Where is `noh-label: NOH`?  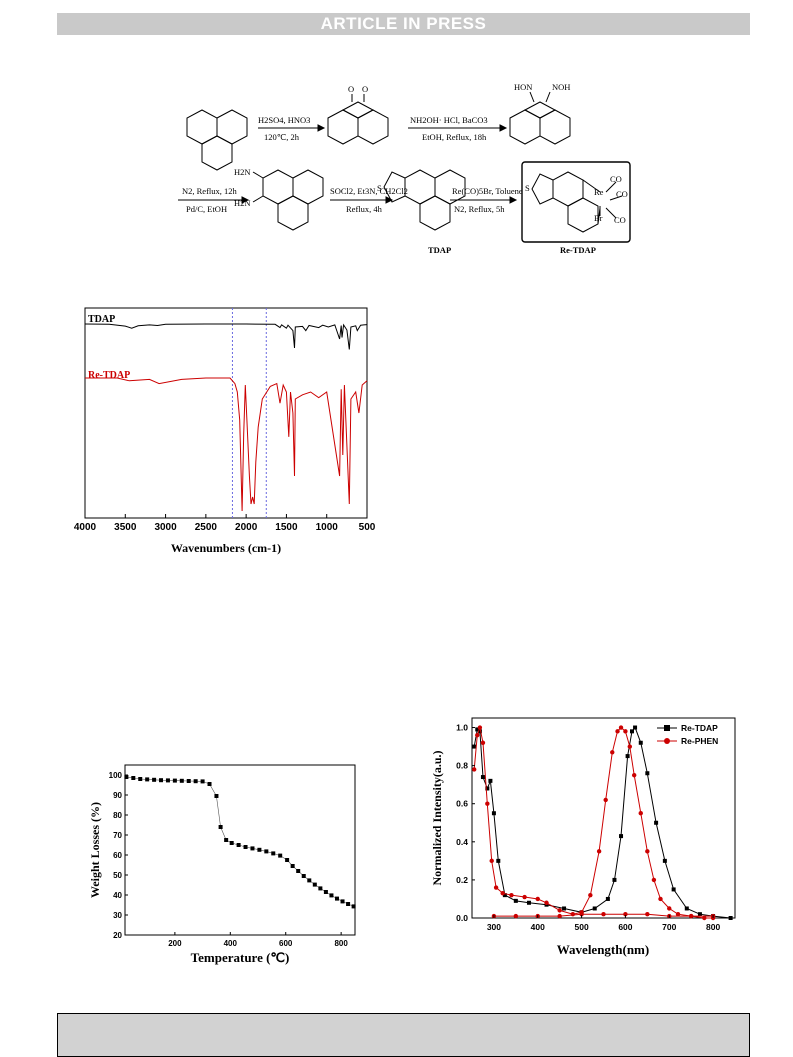
noh-label: NOH is located at coordinates (561, 87).